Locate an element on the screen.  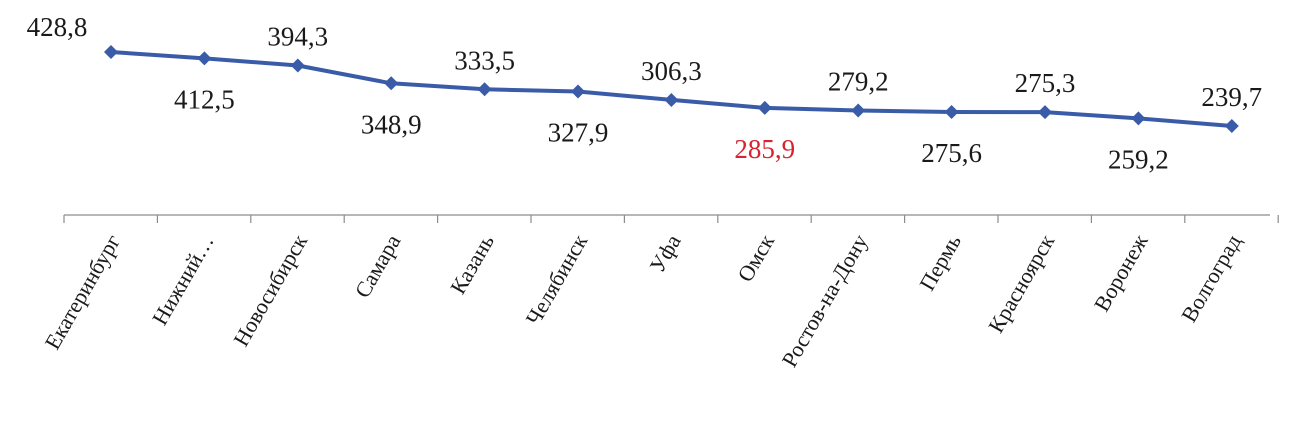
data-label: 275,3 is located at coordinates (1045, 83).